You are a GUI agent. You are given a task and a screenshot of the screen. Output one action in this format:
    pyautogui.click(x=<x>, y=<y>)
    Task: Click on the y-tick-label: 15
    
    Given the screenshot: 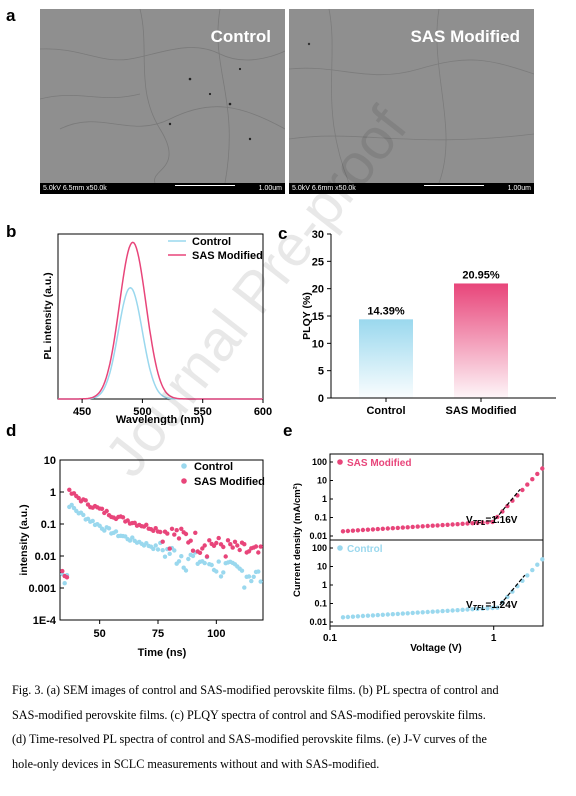 What is the action you would take?
    pyautogui.click(x=318, y=317)
    